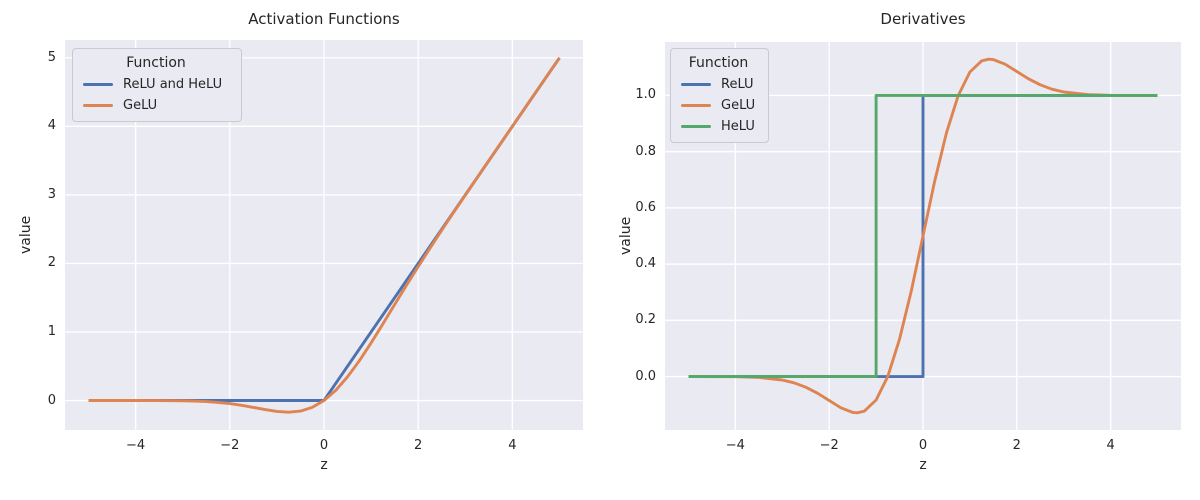  What do you see at coordinates (51, 263) in the screenshot?
I see `y-tick-label: 2` at bounding box center [51, 263].